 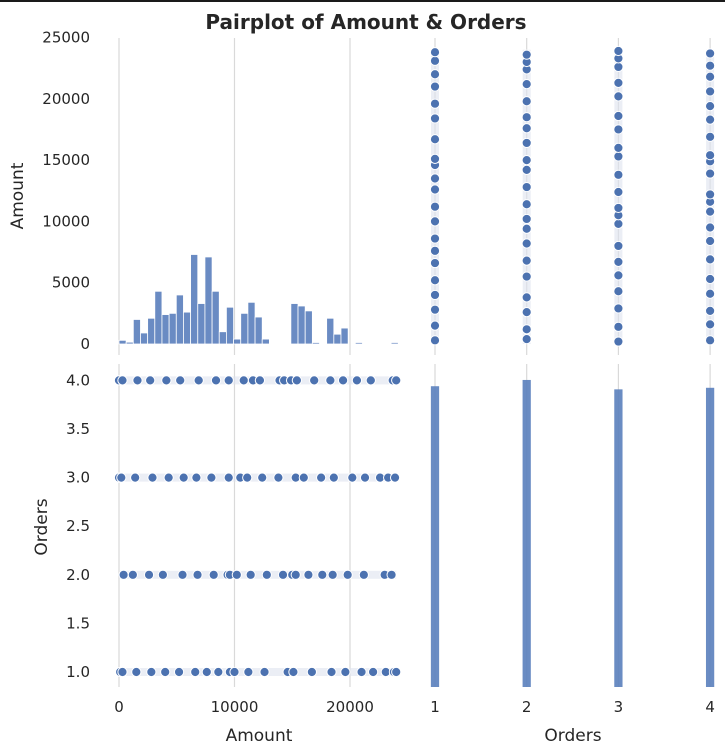 What do you see at coordinates (71, 283) in the screenshot?
I see `y-tick-label: 5000` at bounding box center [71, 283].